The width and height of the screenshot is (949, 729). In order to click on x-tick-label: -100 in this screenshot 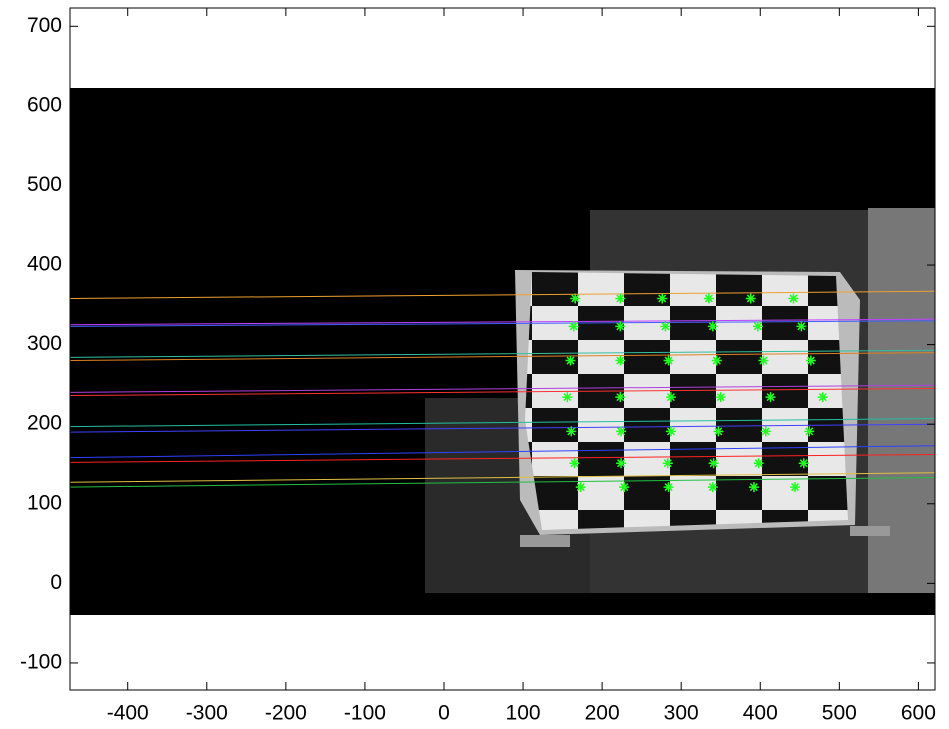, I will do `click(365, 713)`.